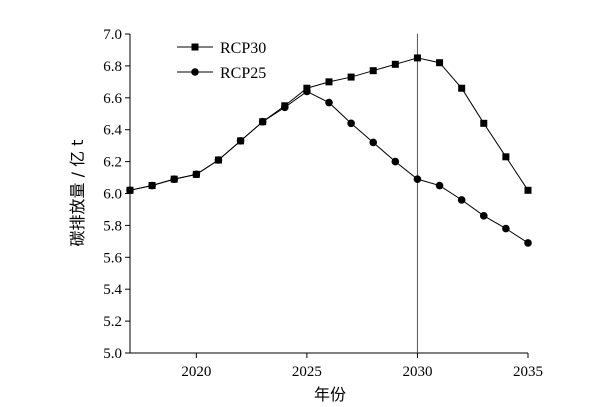  What do you see at coordinates (112, 35) in the screenshot?
I see `y-tick-label: 7.0` at bounding box center [112, 35].